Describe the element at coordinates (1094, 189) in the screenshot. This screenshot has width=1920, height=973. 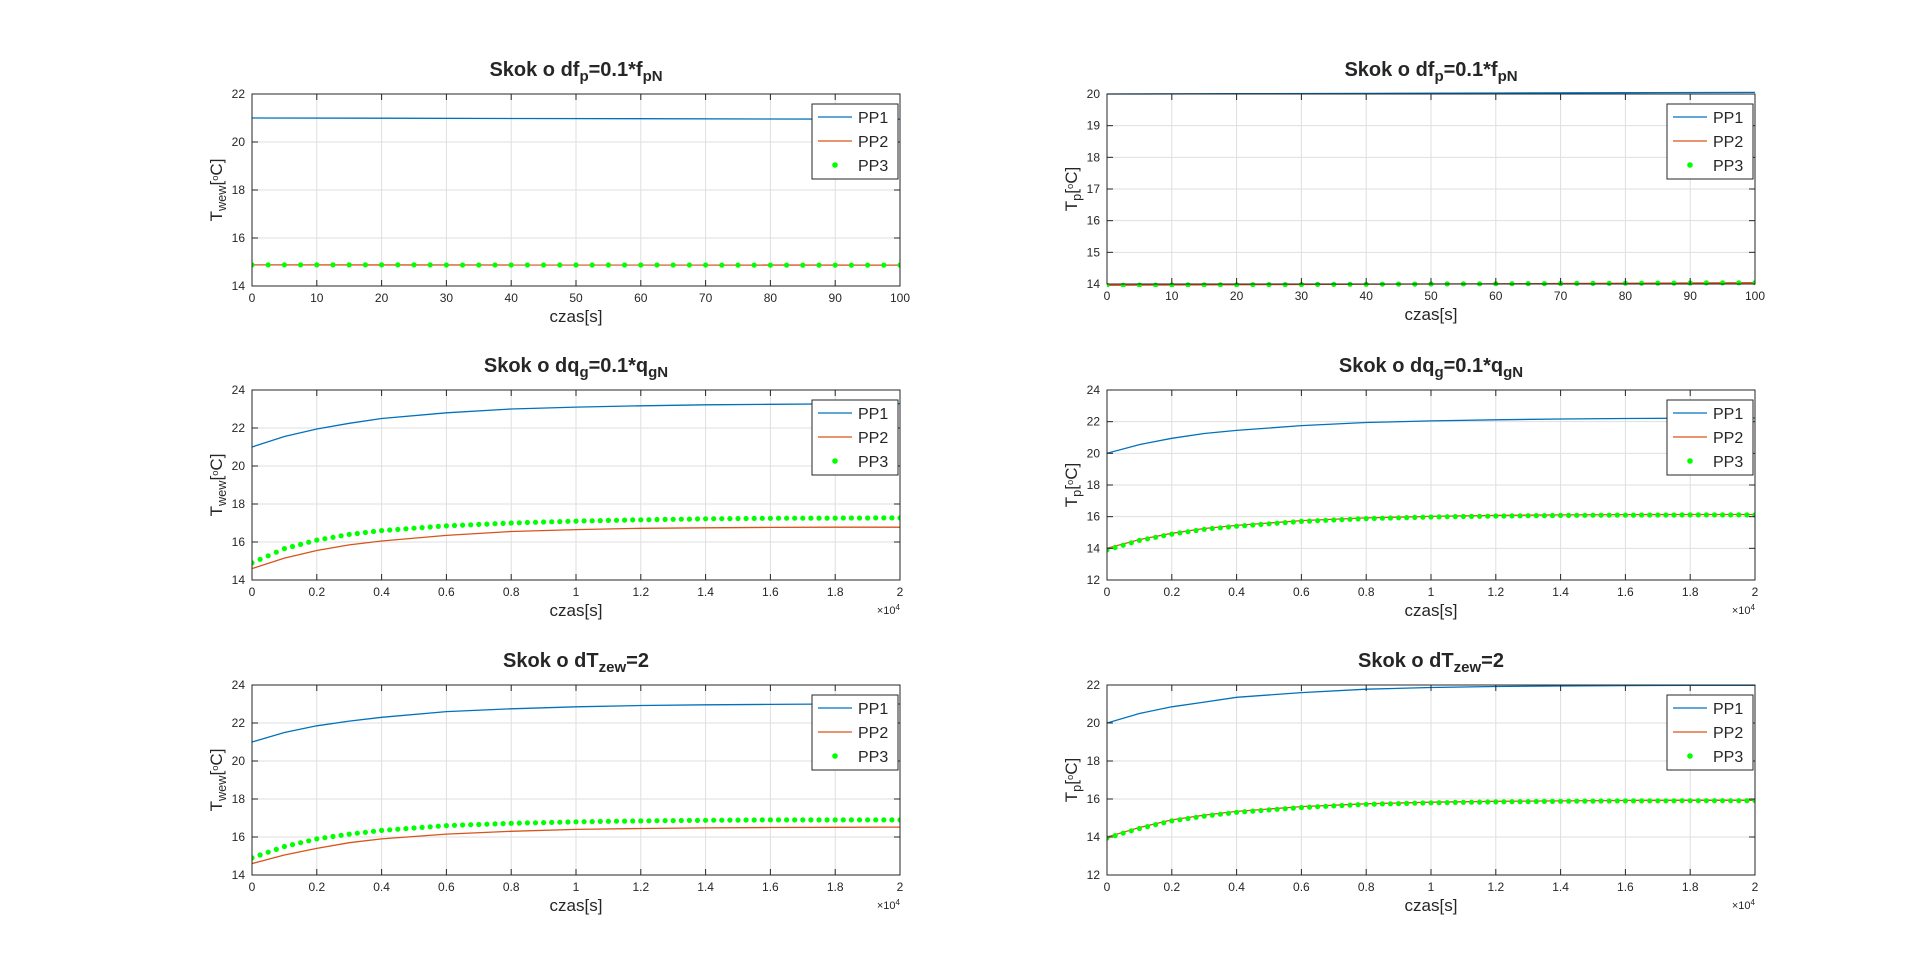
I see `y-tick-label: 17` at that location.